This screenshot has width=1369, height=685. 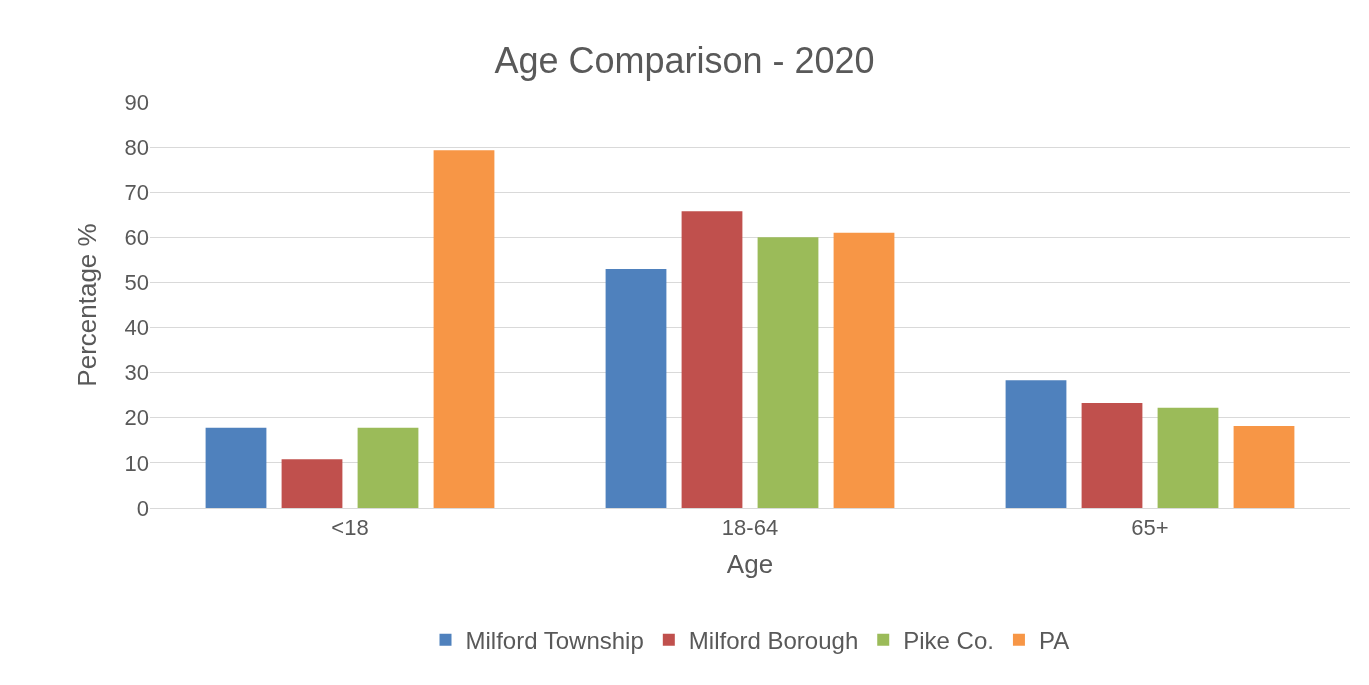 I want to click on y-axis-title: Percentage %, so click(x=86, y=305).